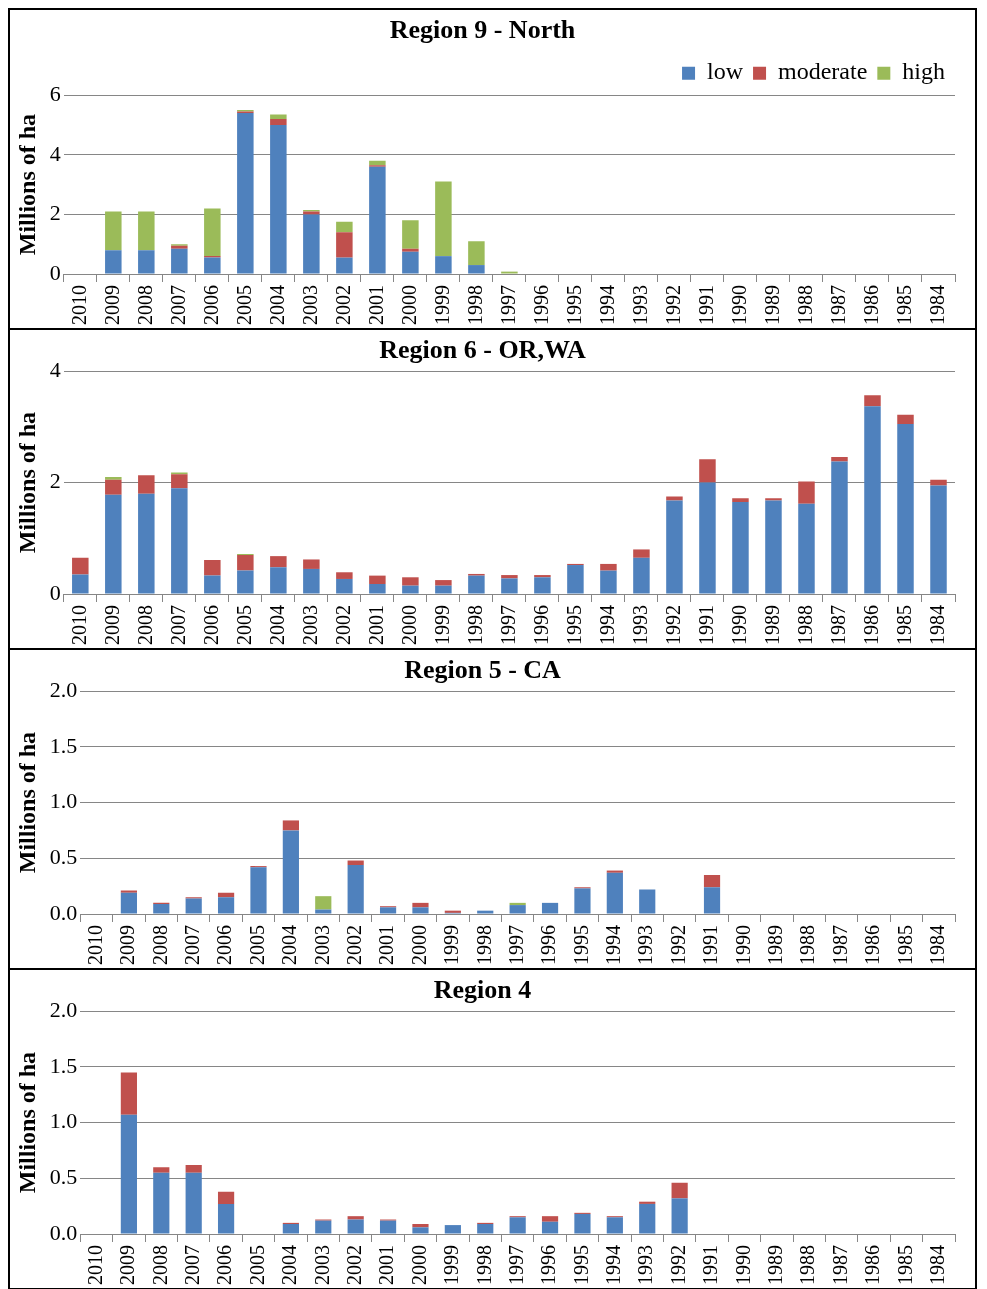 This screenshot has width=987, height=1289. I want to click on y-tick-label: 1.5, so click(63, 745).